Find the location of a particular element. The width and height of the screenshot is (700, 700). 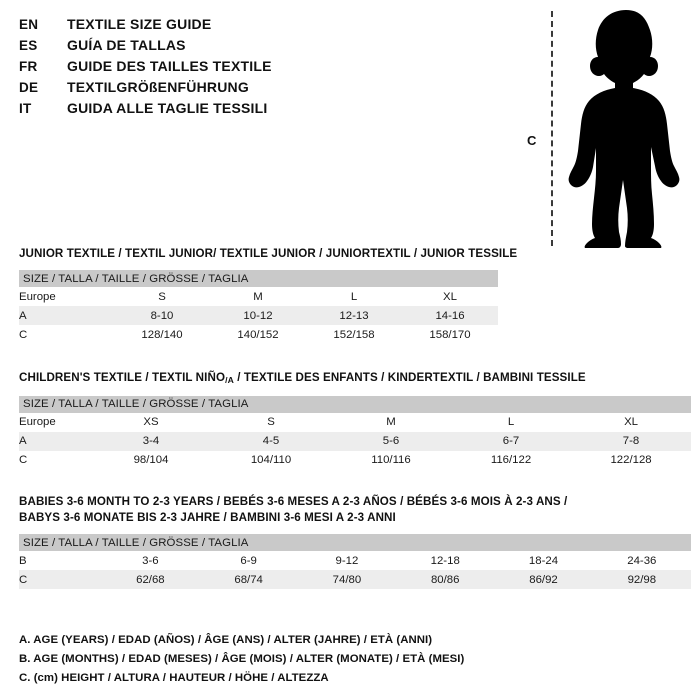

table-row: B 3-6 6-9 9-12 12-18 18-24 24-36 is located at coordinates (355, 560).